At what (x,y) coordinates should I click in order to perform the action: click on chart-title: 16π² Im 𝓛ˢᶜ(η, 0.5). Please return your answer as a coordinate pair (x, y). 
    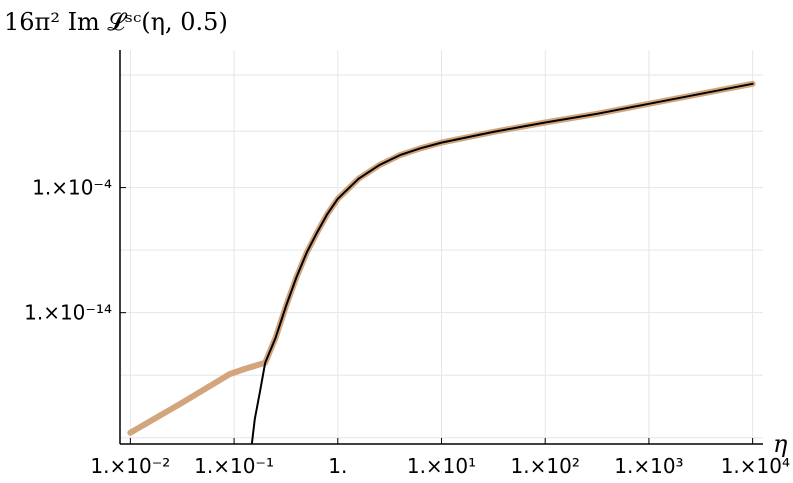
    Looking at the image, I should click on (116, 22).